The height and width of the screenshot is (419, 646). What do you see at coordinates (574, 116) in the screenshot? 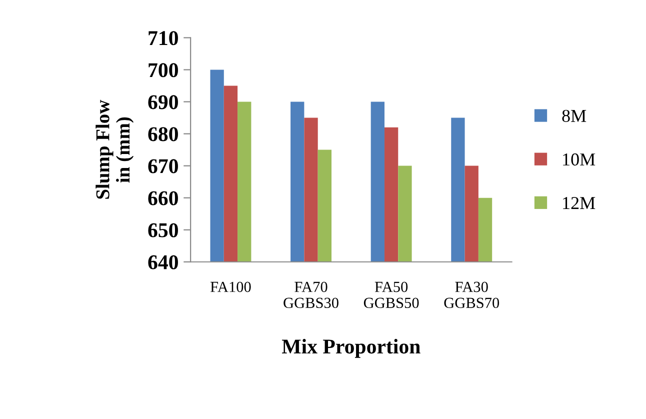
I see `legend-label: 8M` at bounding box center [574, 116].